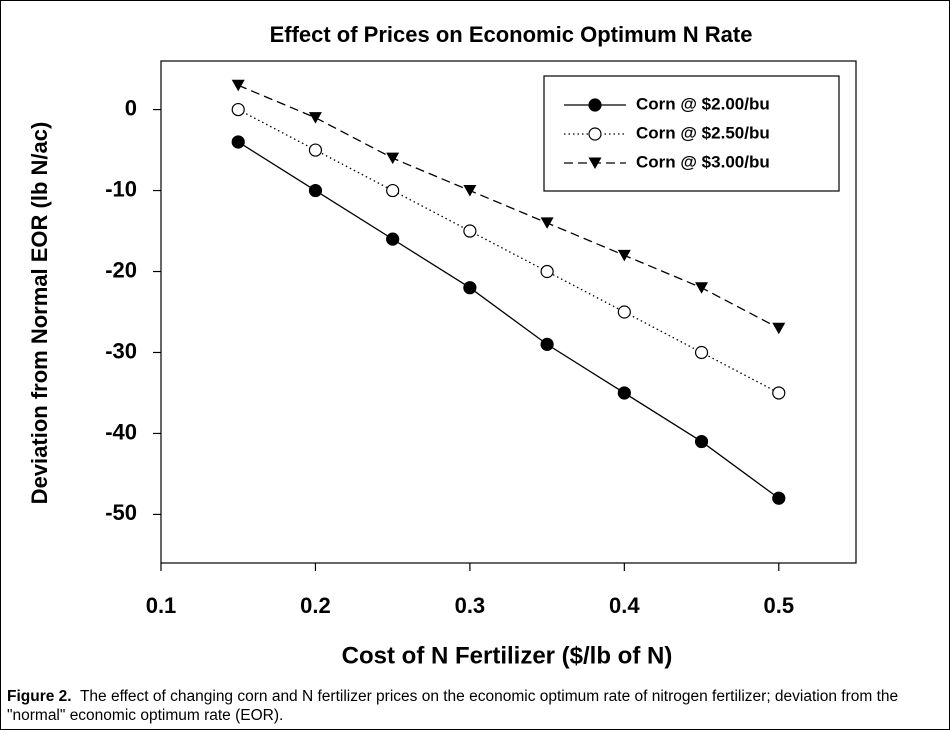 This screenshot has width=950, height=730. What do you see at coordinates (121, 188) in the screenshot?
I see `y-tick-label: -10` at bounding box center [121, 188].